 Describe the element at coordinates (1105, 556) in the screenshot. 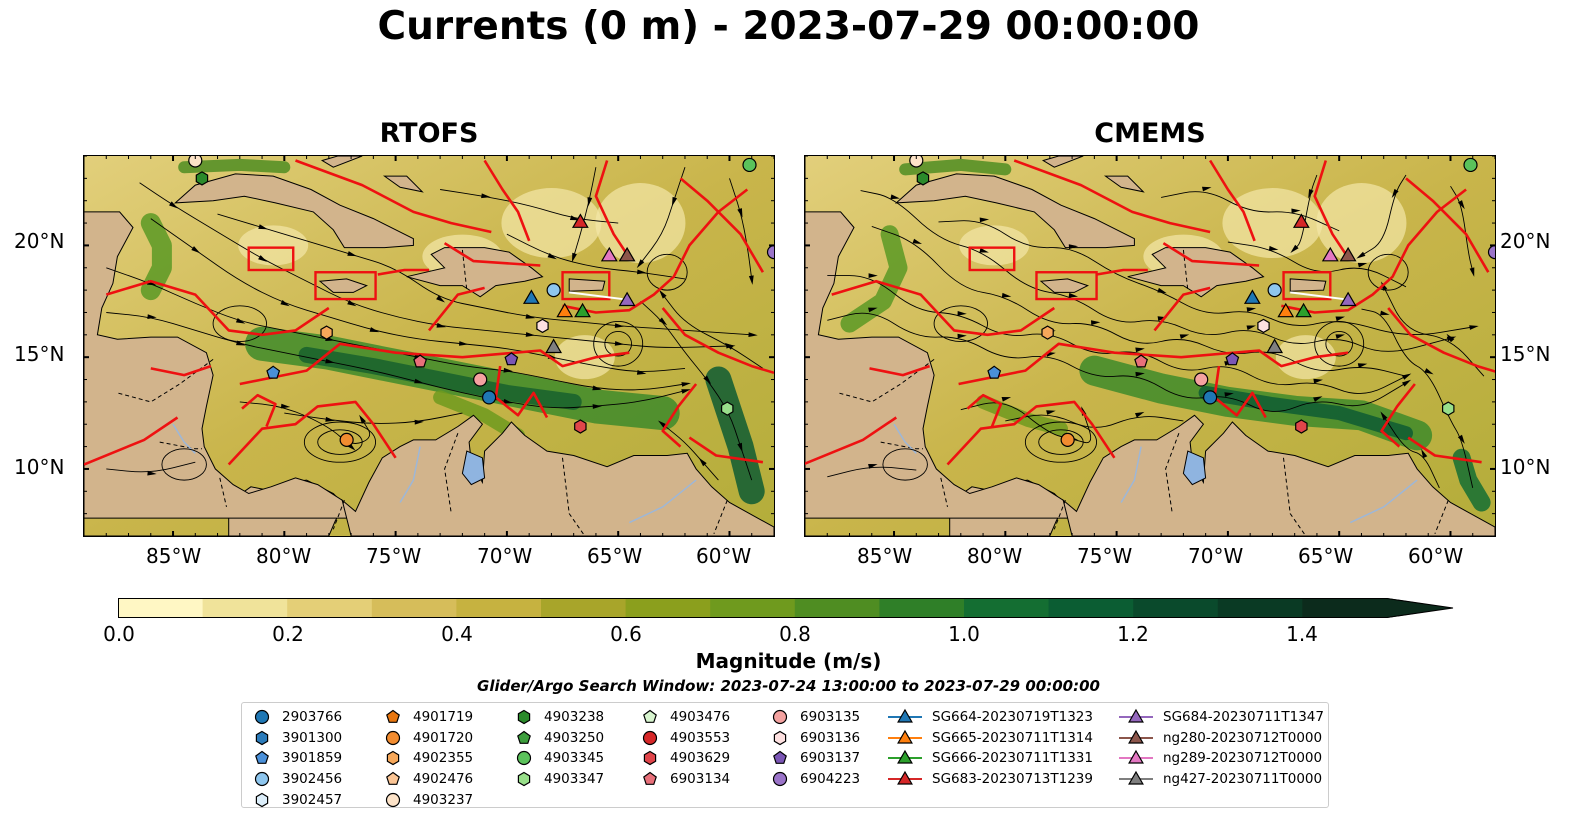

I see `lon-label-75w-right: 75°W` at that location.